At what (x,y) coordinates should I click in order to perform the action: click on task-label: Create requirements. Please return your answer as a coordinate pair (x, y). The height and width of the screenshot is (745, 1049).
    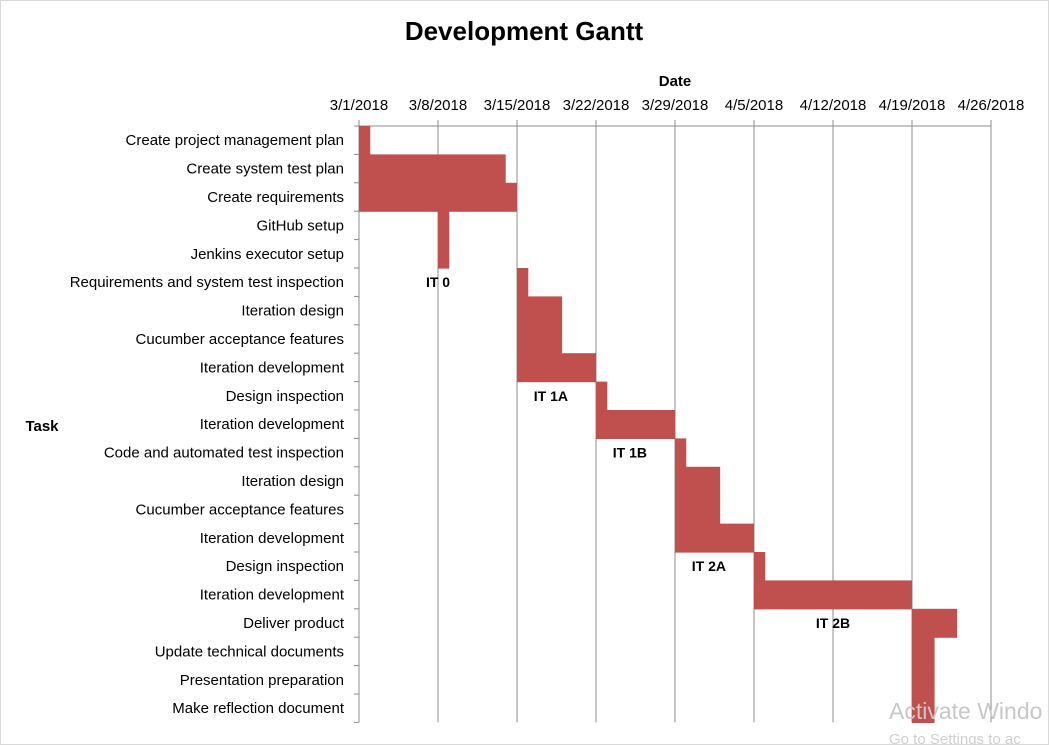
    Looking at the image, I should click on (275, 197).